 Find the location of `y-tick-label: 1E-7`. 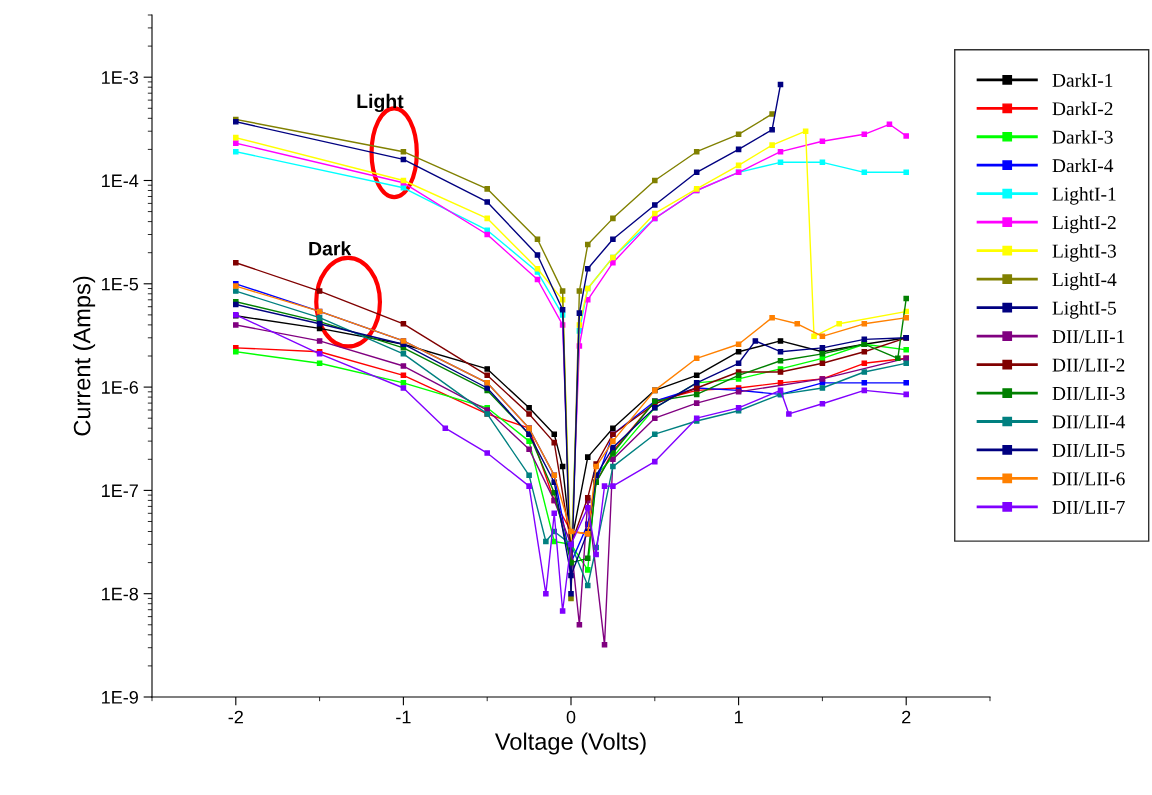

y-tick-label: 1E-7 is located at coordinates (120, 490).